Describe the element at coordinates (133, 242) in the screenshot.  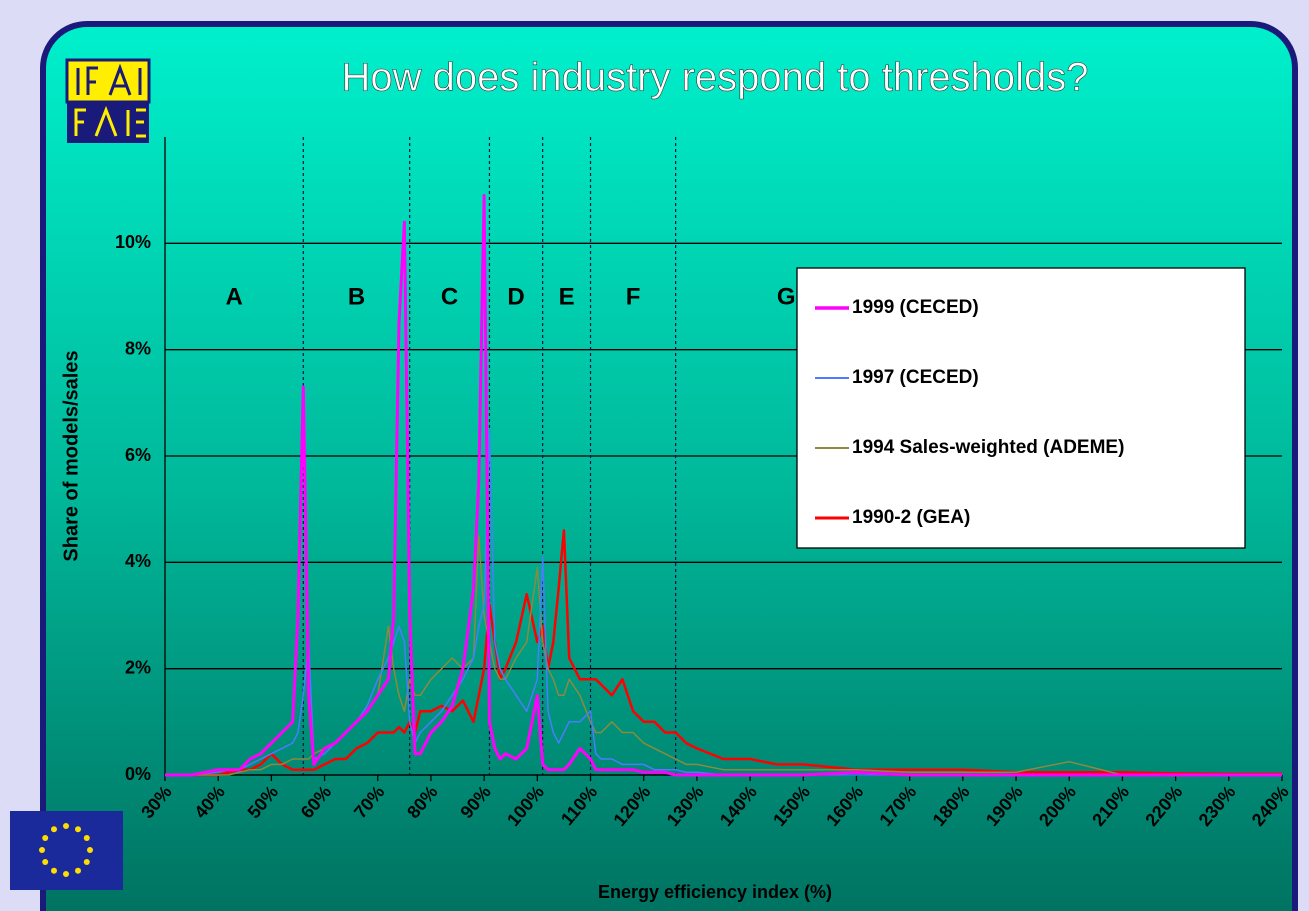
I see `y-tick-label: 10%` at that location.